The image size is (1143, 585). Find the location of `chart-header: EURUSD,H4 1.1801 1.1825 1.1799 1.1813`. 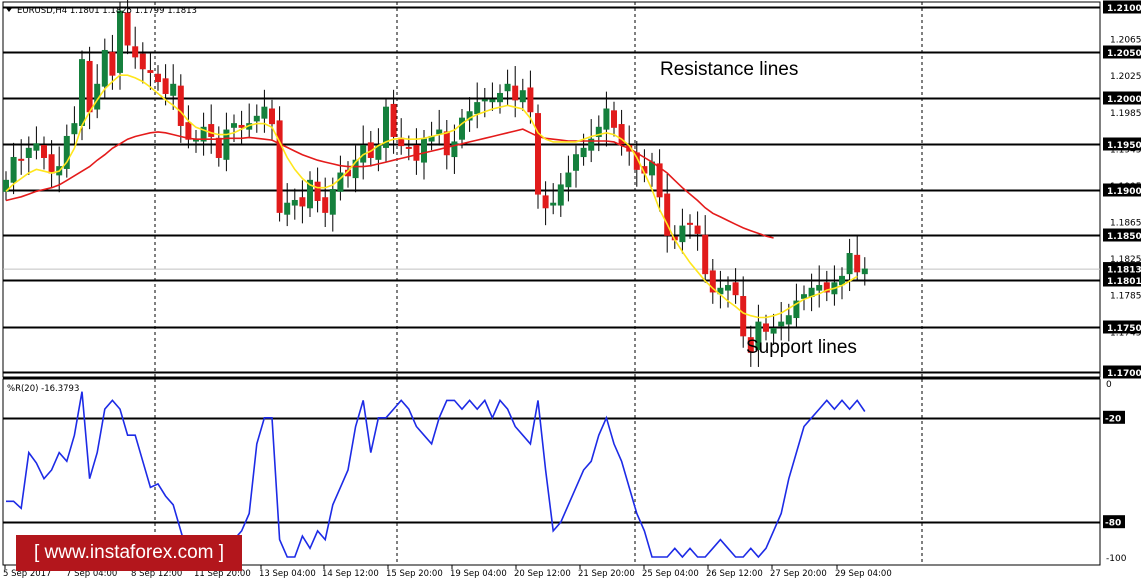

chart-header: EURUSD,H4 1.1801 1.1825 1.1799 1.1813 is located at coordinates (107, 11).